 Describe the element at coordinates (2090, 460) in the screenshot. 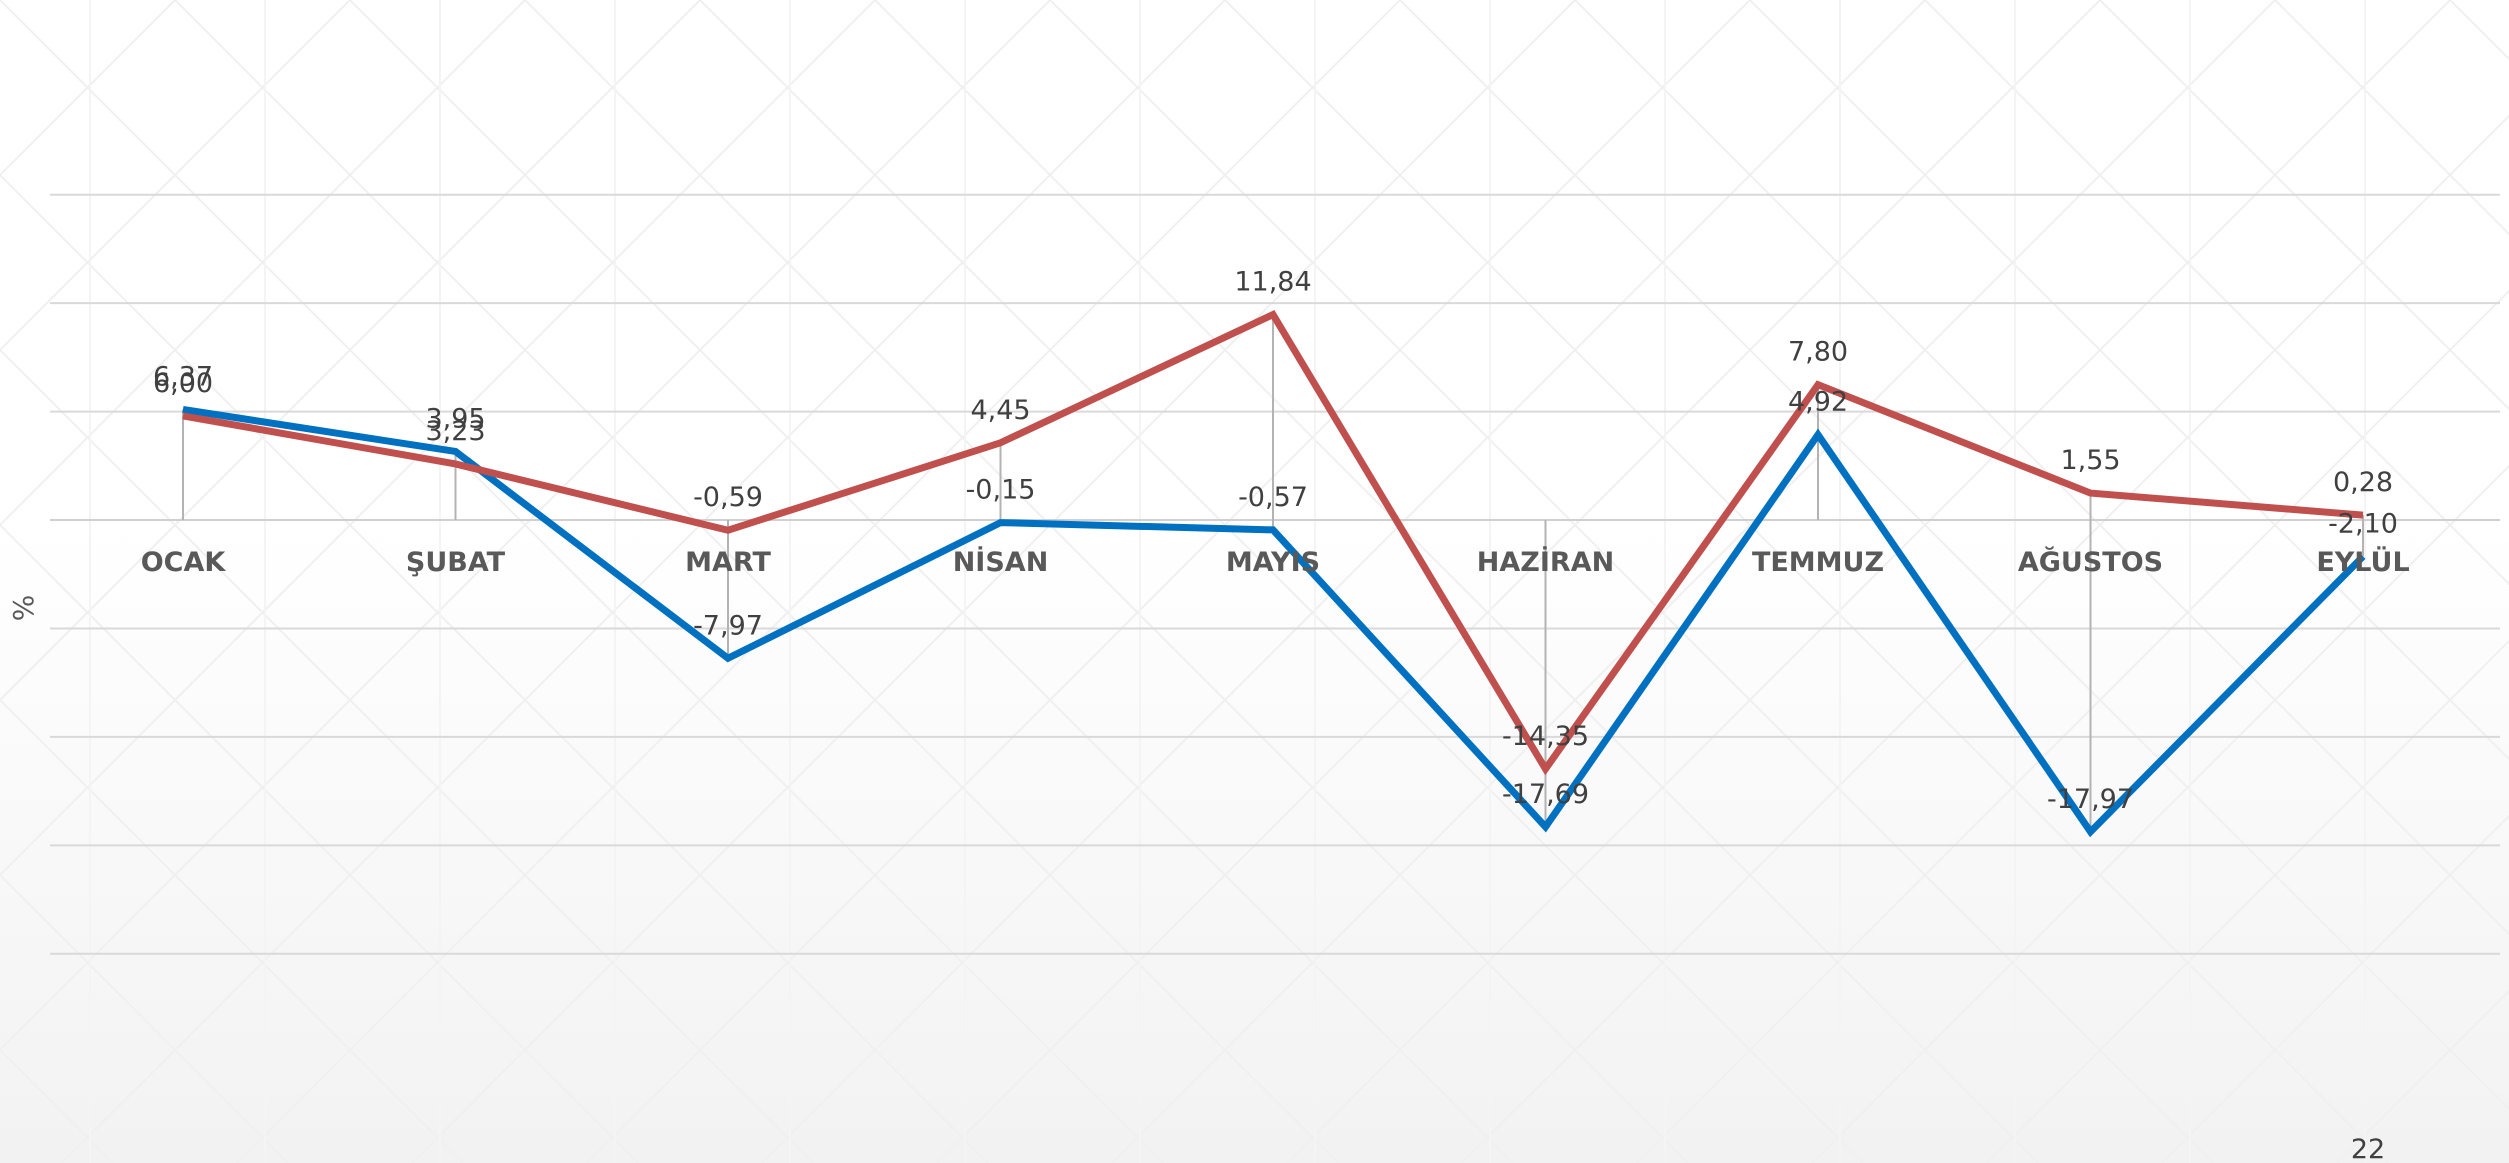

I see `data-label: 1,55` at that location.